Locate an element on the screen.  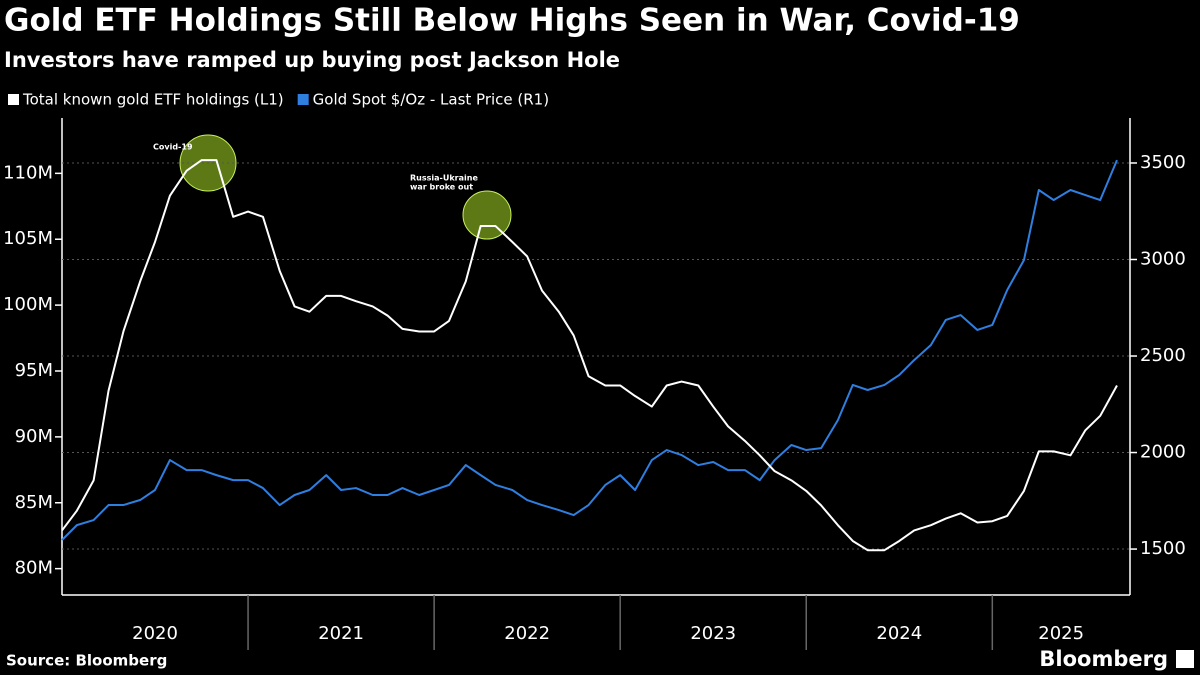
legend-label: Total known gold ETF holdings (L1) is located at coordinates (153, 100).